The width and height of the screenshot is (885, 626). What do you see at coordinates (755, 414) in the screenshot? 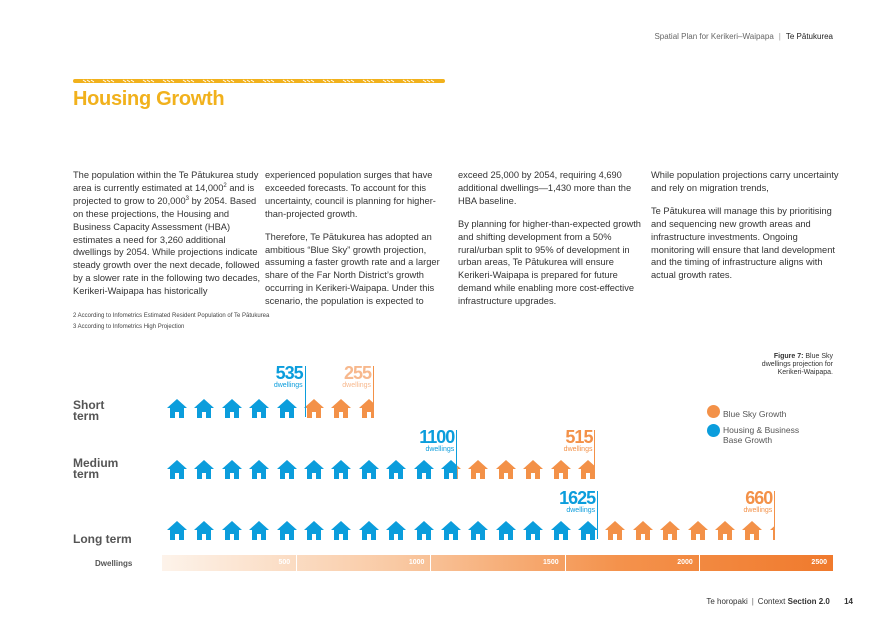
I see `legend-label-blue-sky: Blue Sky Growth` at bounding box center [755, 414].